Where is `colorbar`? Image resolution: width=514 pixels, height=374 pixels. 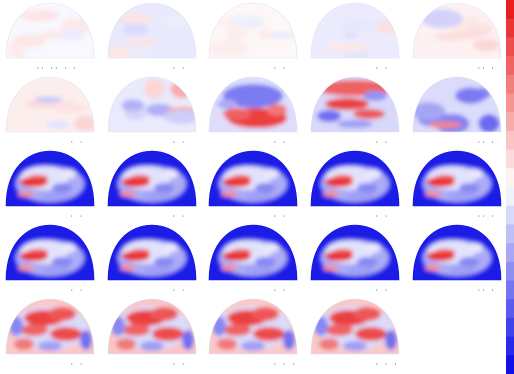 colorbar is located at coordinates (510, 187).